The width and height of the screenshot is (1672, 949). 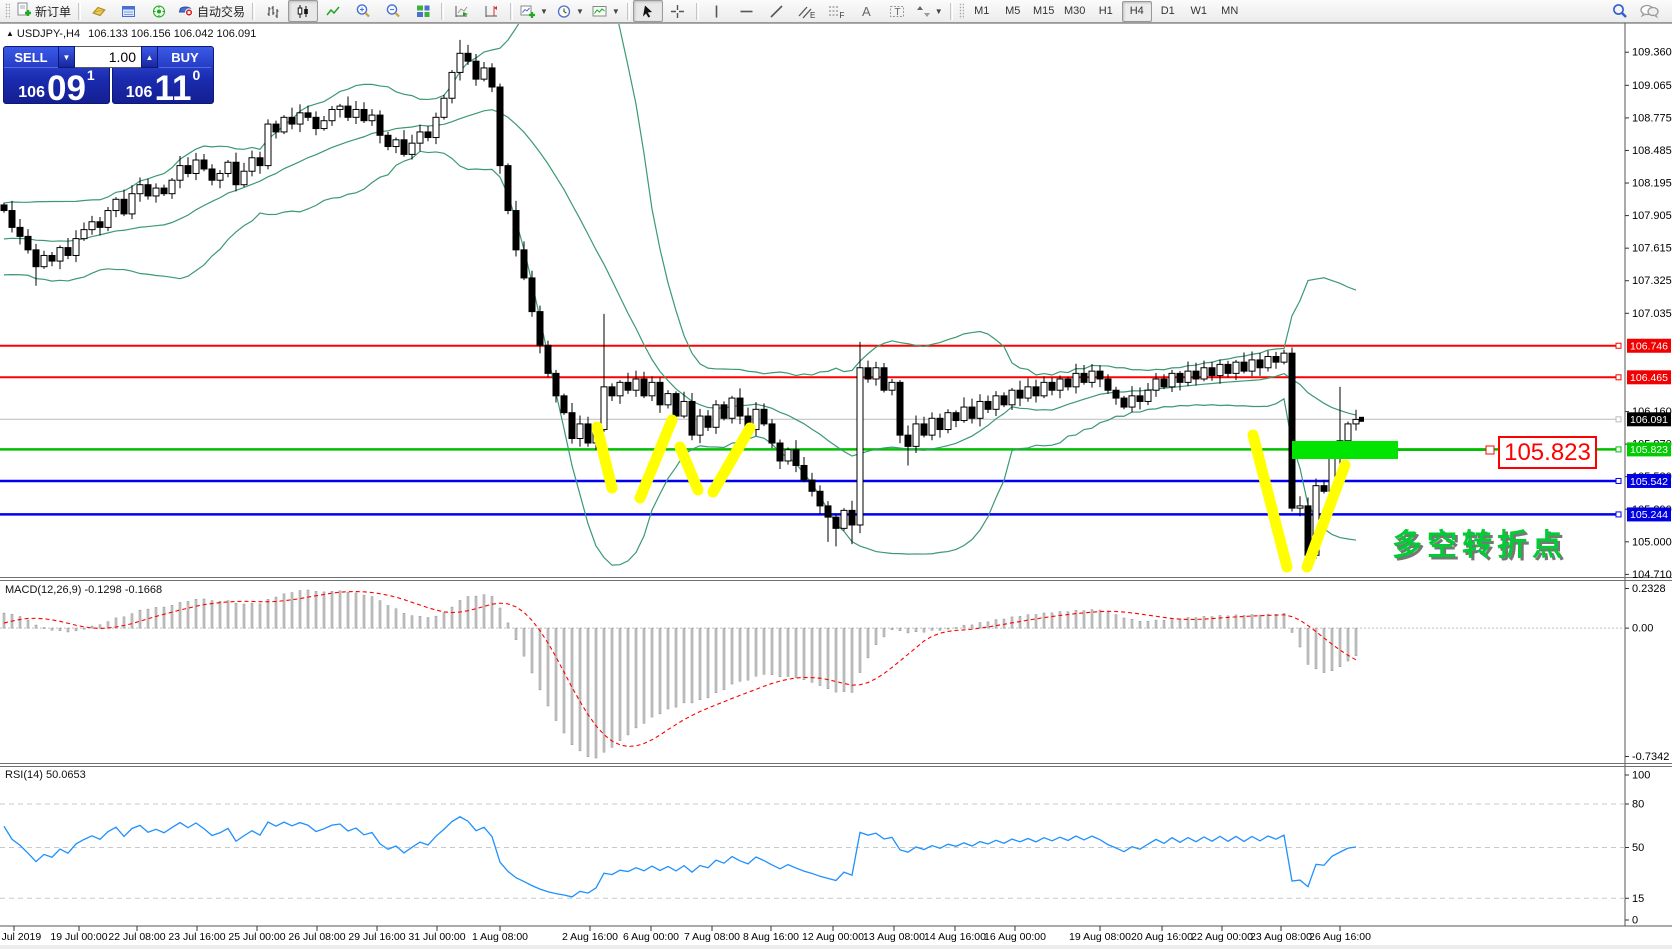 What do you see at coordinates (1015, 937) in the screenshot?
I see `svg-text: 16 Aug 00:00` at bounding box center [1015, 937].